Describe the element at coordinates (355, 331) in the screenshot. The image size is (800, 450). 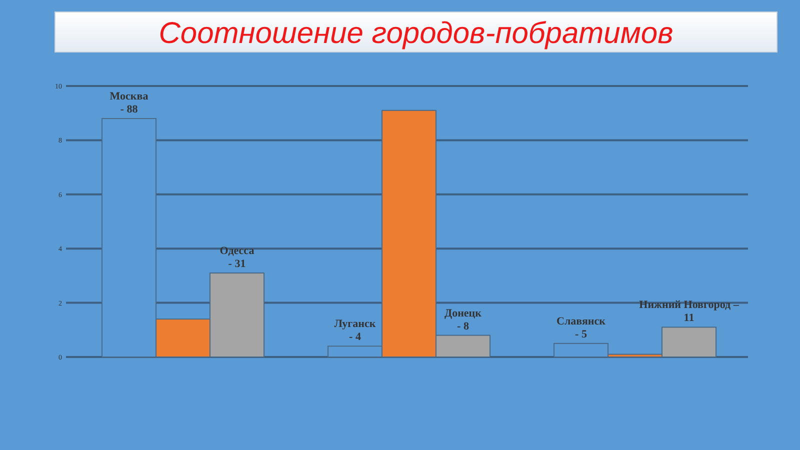
I see `annotation: Луганск - 4` at that location.